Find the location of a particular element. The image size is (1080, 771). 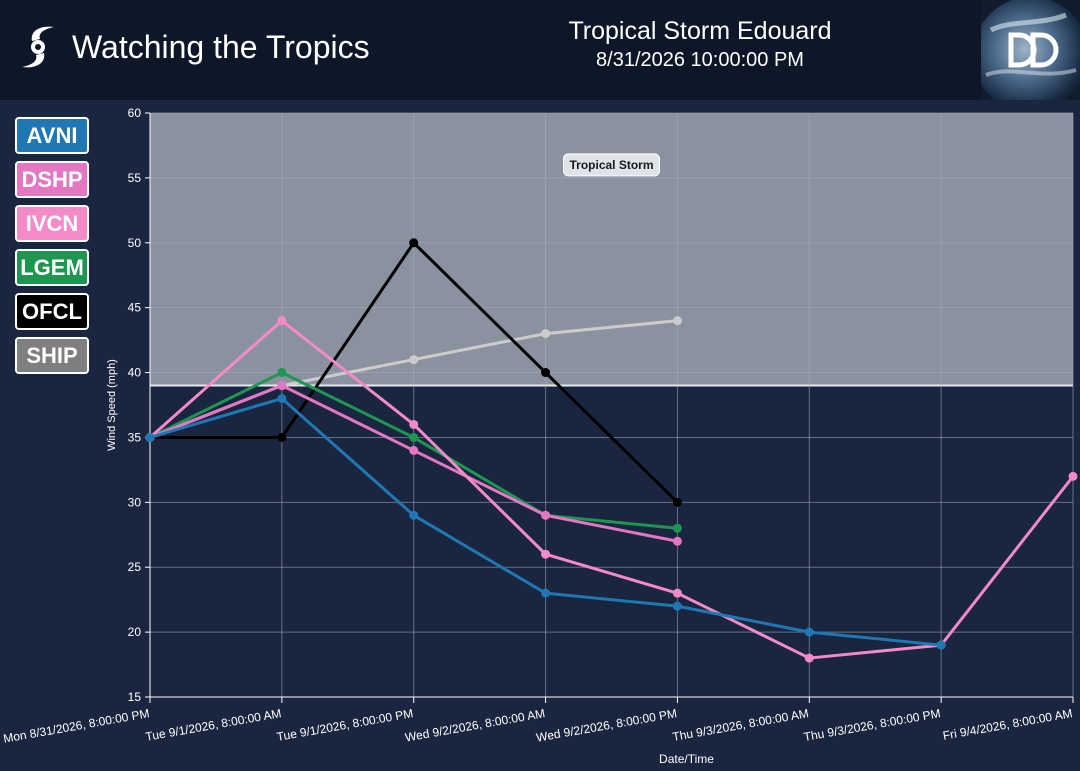

y-tick-label: 55 is located at coordinates (135, 178).